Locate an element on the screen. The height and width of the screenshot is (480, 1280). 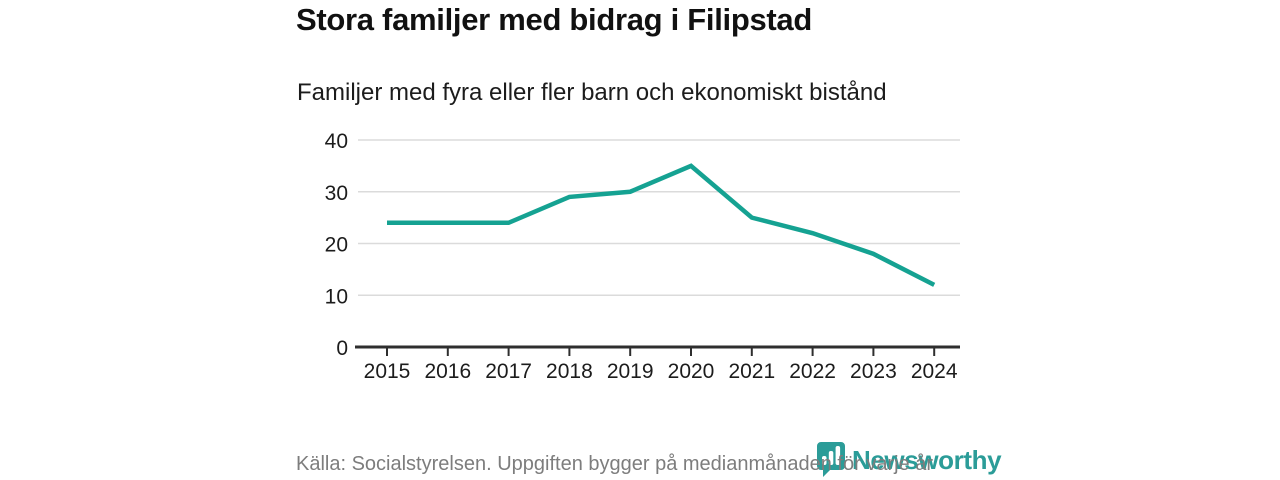
x-axis-label: 2021 is located at coordinates (751, 371).